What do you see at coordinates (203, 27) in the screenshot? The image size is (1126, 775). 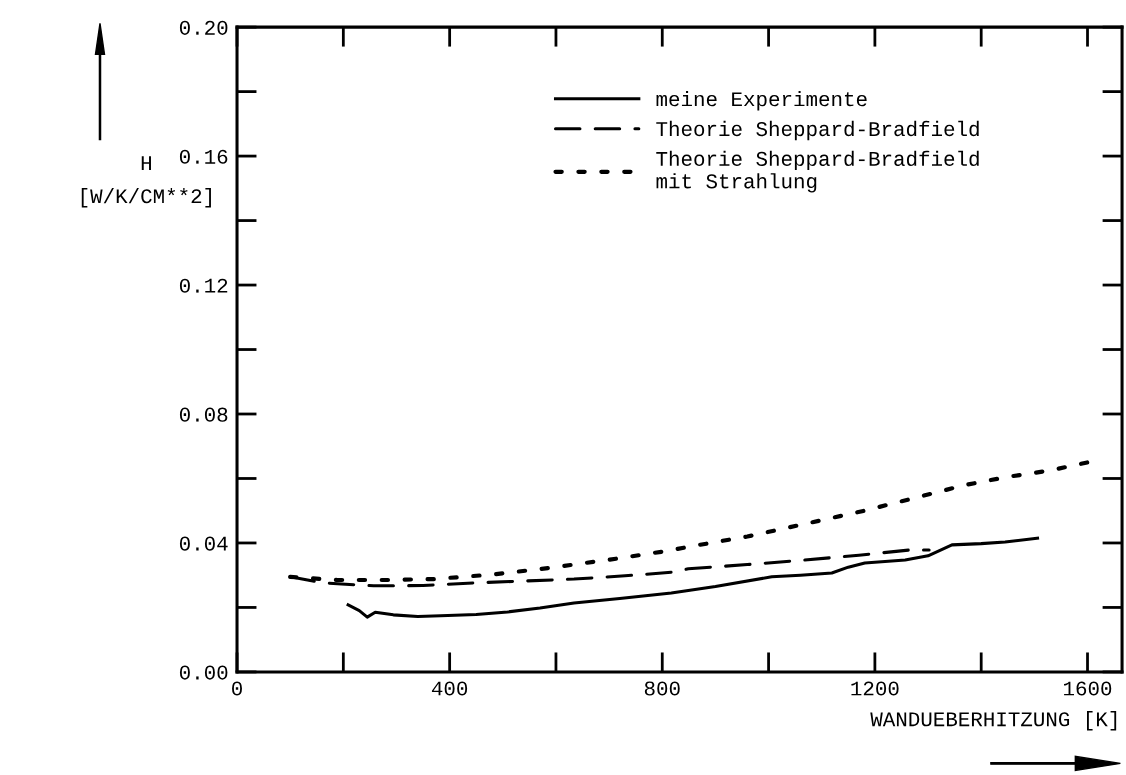 I see `y-tick-label: 0.20` at bounding box center [203, 27].